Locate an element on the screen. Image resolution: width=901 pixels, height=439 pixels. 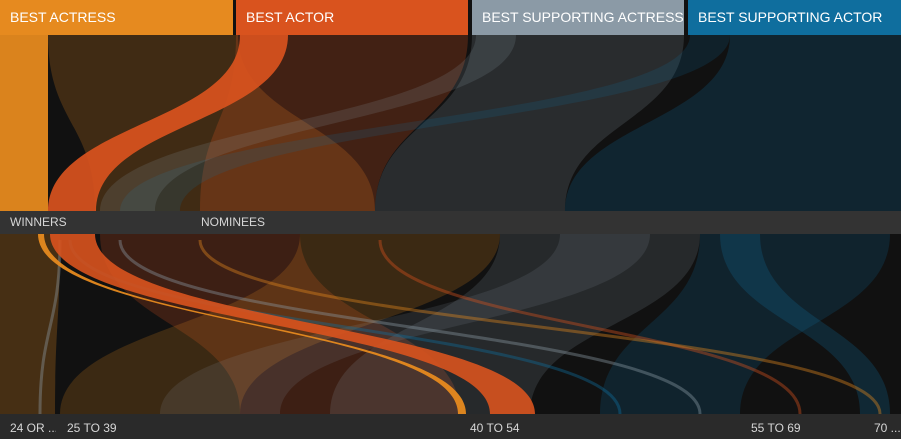
category-header-best-actress: BEST ACTRESS is located at coordinates (116, 17).